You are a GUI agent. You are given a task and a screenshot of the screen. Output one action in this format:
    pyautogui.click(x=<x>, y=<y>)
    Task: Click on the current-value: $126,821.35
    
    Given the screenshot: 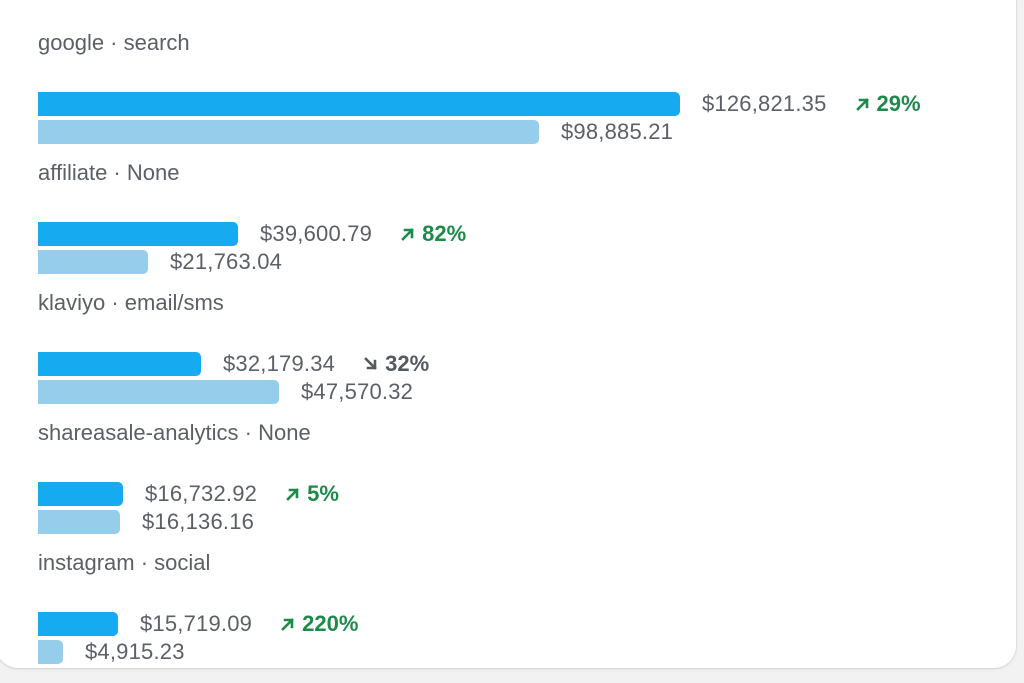 What is the action you would take?
    pyautogui.click(x=764, y=103)
    